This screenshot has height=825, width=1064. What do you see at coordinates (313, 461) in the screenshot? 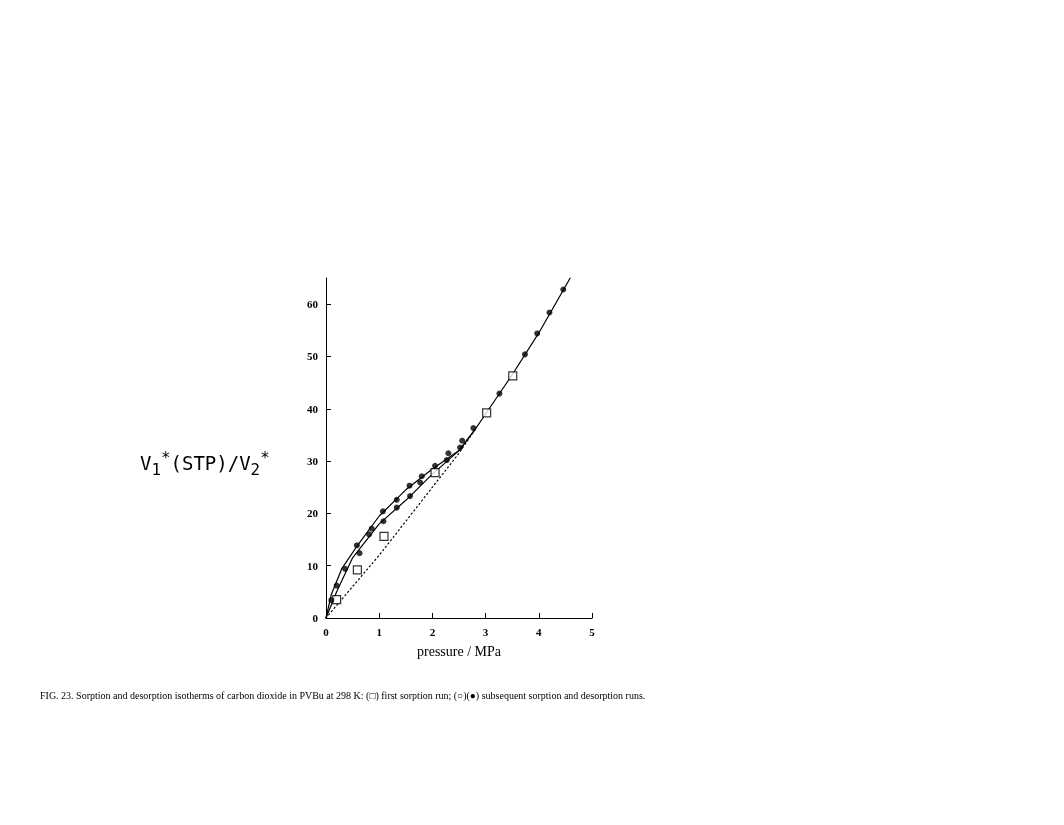
I see `y-tick-label: 30` at bounding box center [313, 461].